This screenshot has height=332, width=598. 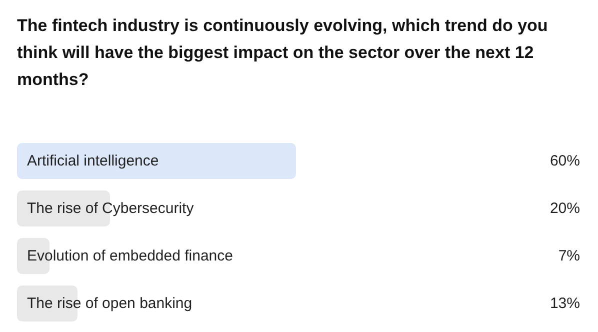 What do you see at coordinates (109, 303) in the screenshot?
I see `y-tick-label: The rise of open banking` at bounding box center [109, 303].